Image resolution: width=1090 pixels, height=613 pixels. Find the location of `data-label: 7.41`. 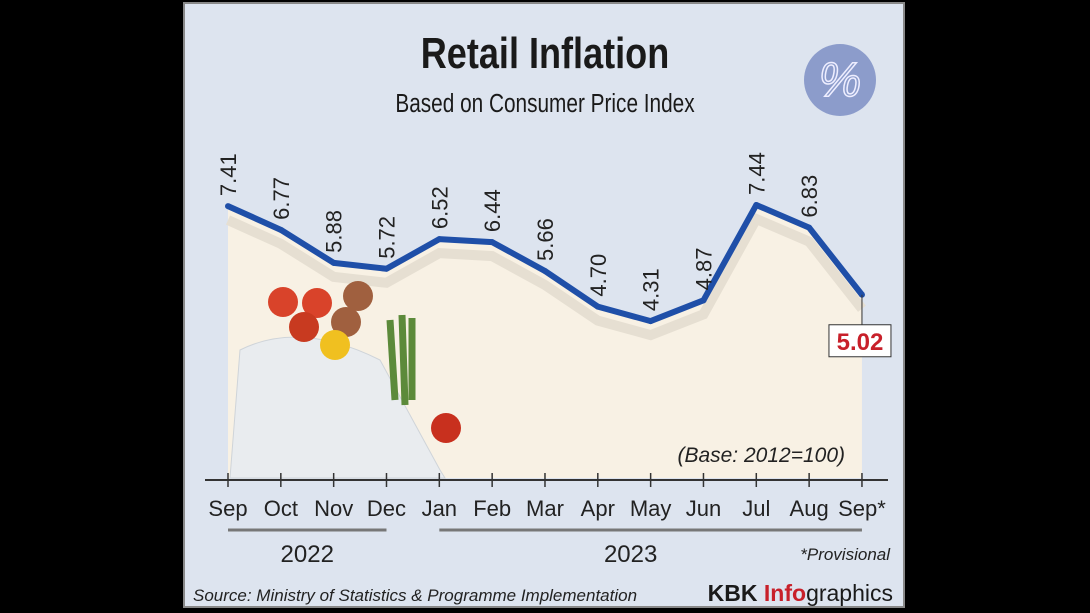

data-label: 7.41 is located at coordinates (228, 174).